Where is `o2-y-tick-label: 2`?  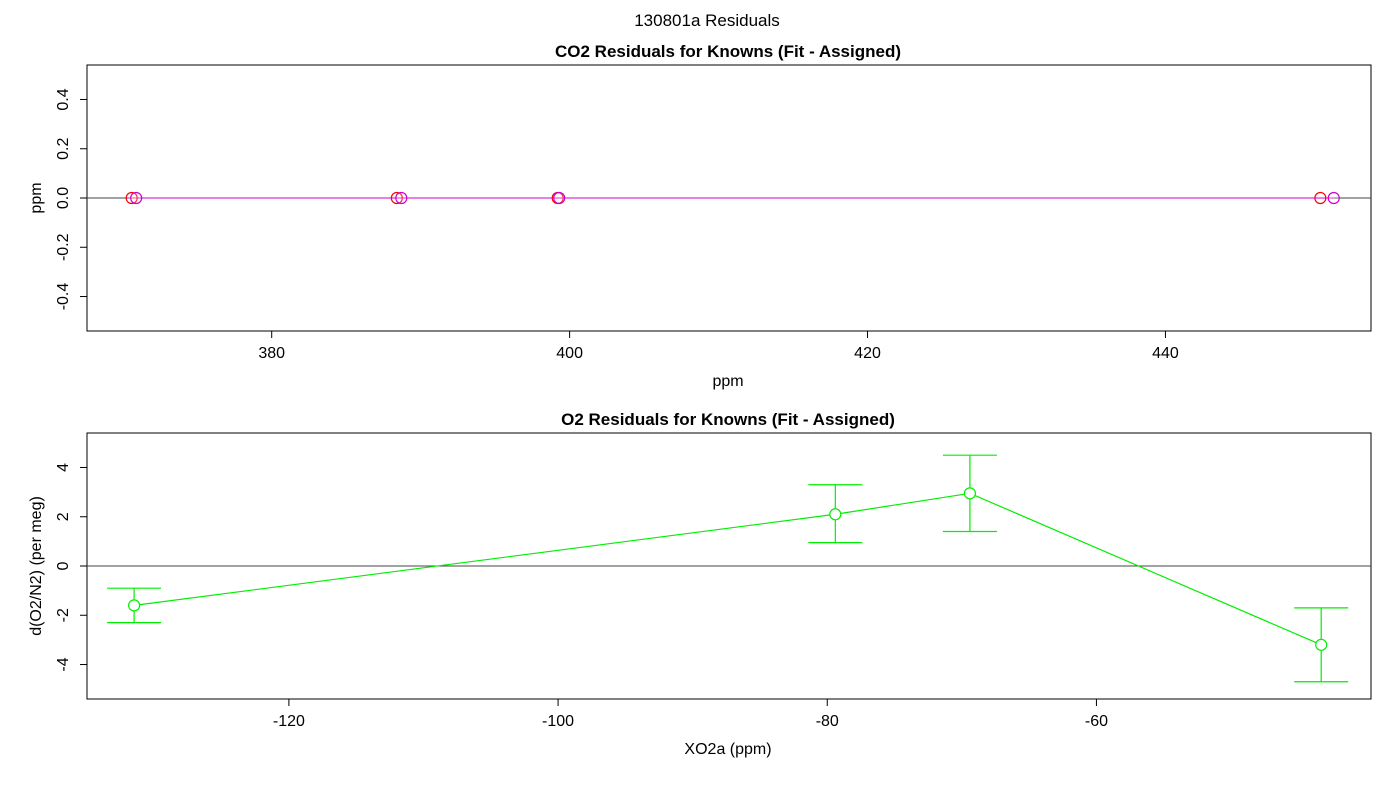
o2-y-tick-label: 2 is located at coordinates (63, 516).